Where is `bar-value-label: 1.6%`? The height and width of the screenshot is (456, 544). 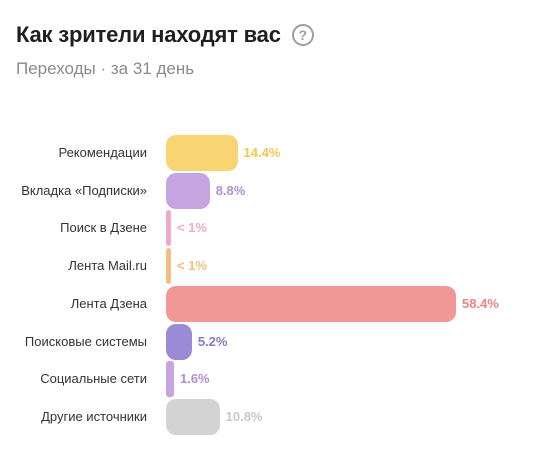
bar-value-label: 1.6% is located at coordinates (194, 379).